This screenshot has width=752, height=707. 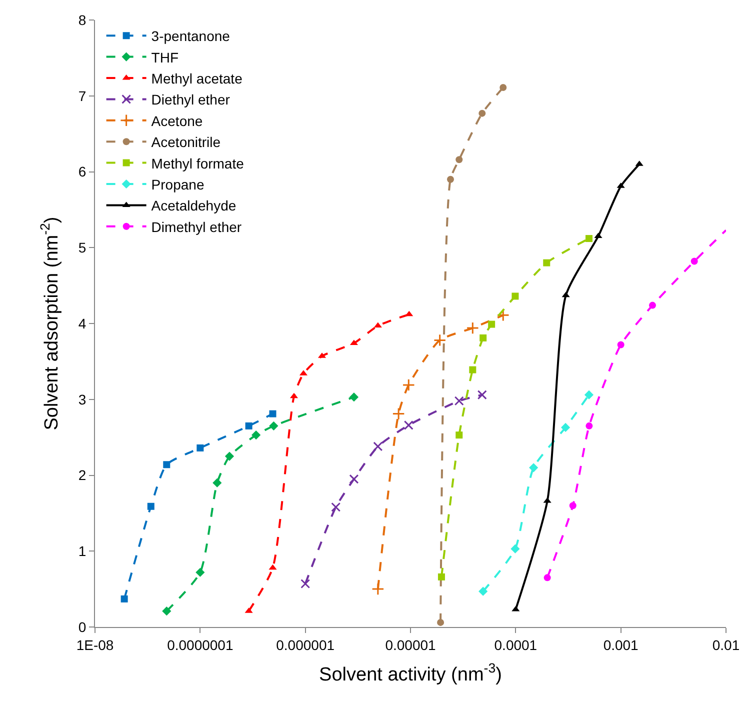 What do you see at coordinates (305, 644) in the screenshot?
I see `x-tick-label: 0.000001` at bounding box center [305, 644].